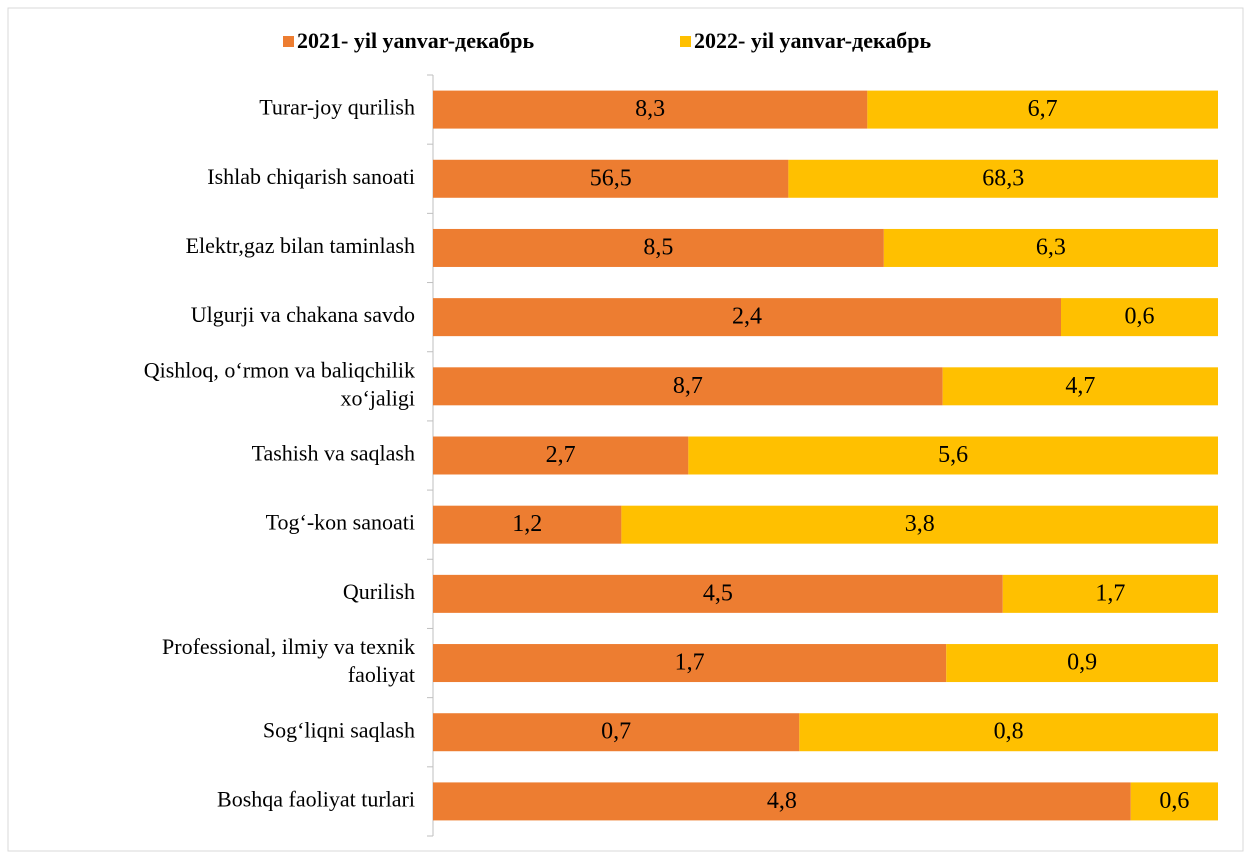 The width and height of the screenshot is (1251, 859). What do you see at coordinates (311, 176) in the screenshot?
I see `category-label: Ishlab chiqarish sanoati` at bounding box center [311, 176].